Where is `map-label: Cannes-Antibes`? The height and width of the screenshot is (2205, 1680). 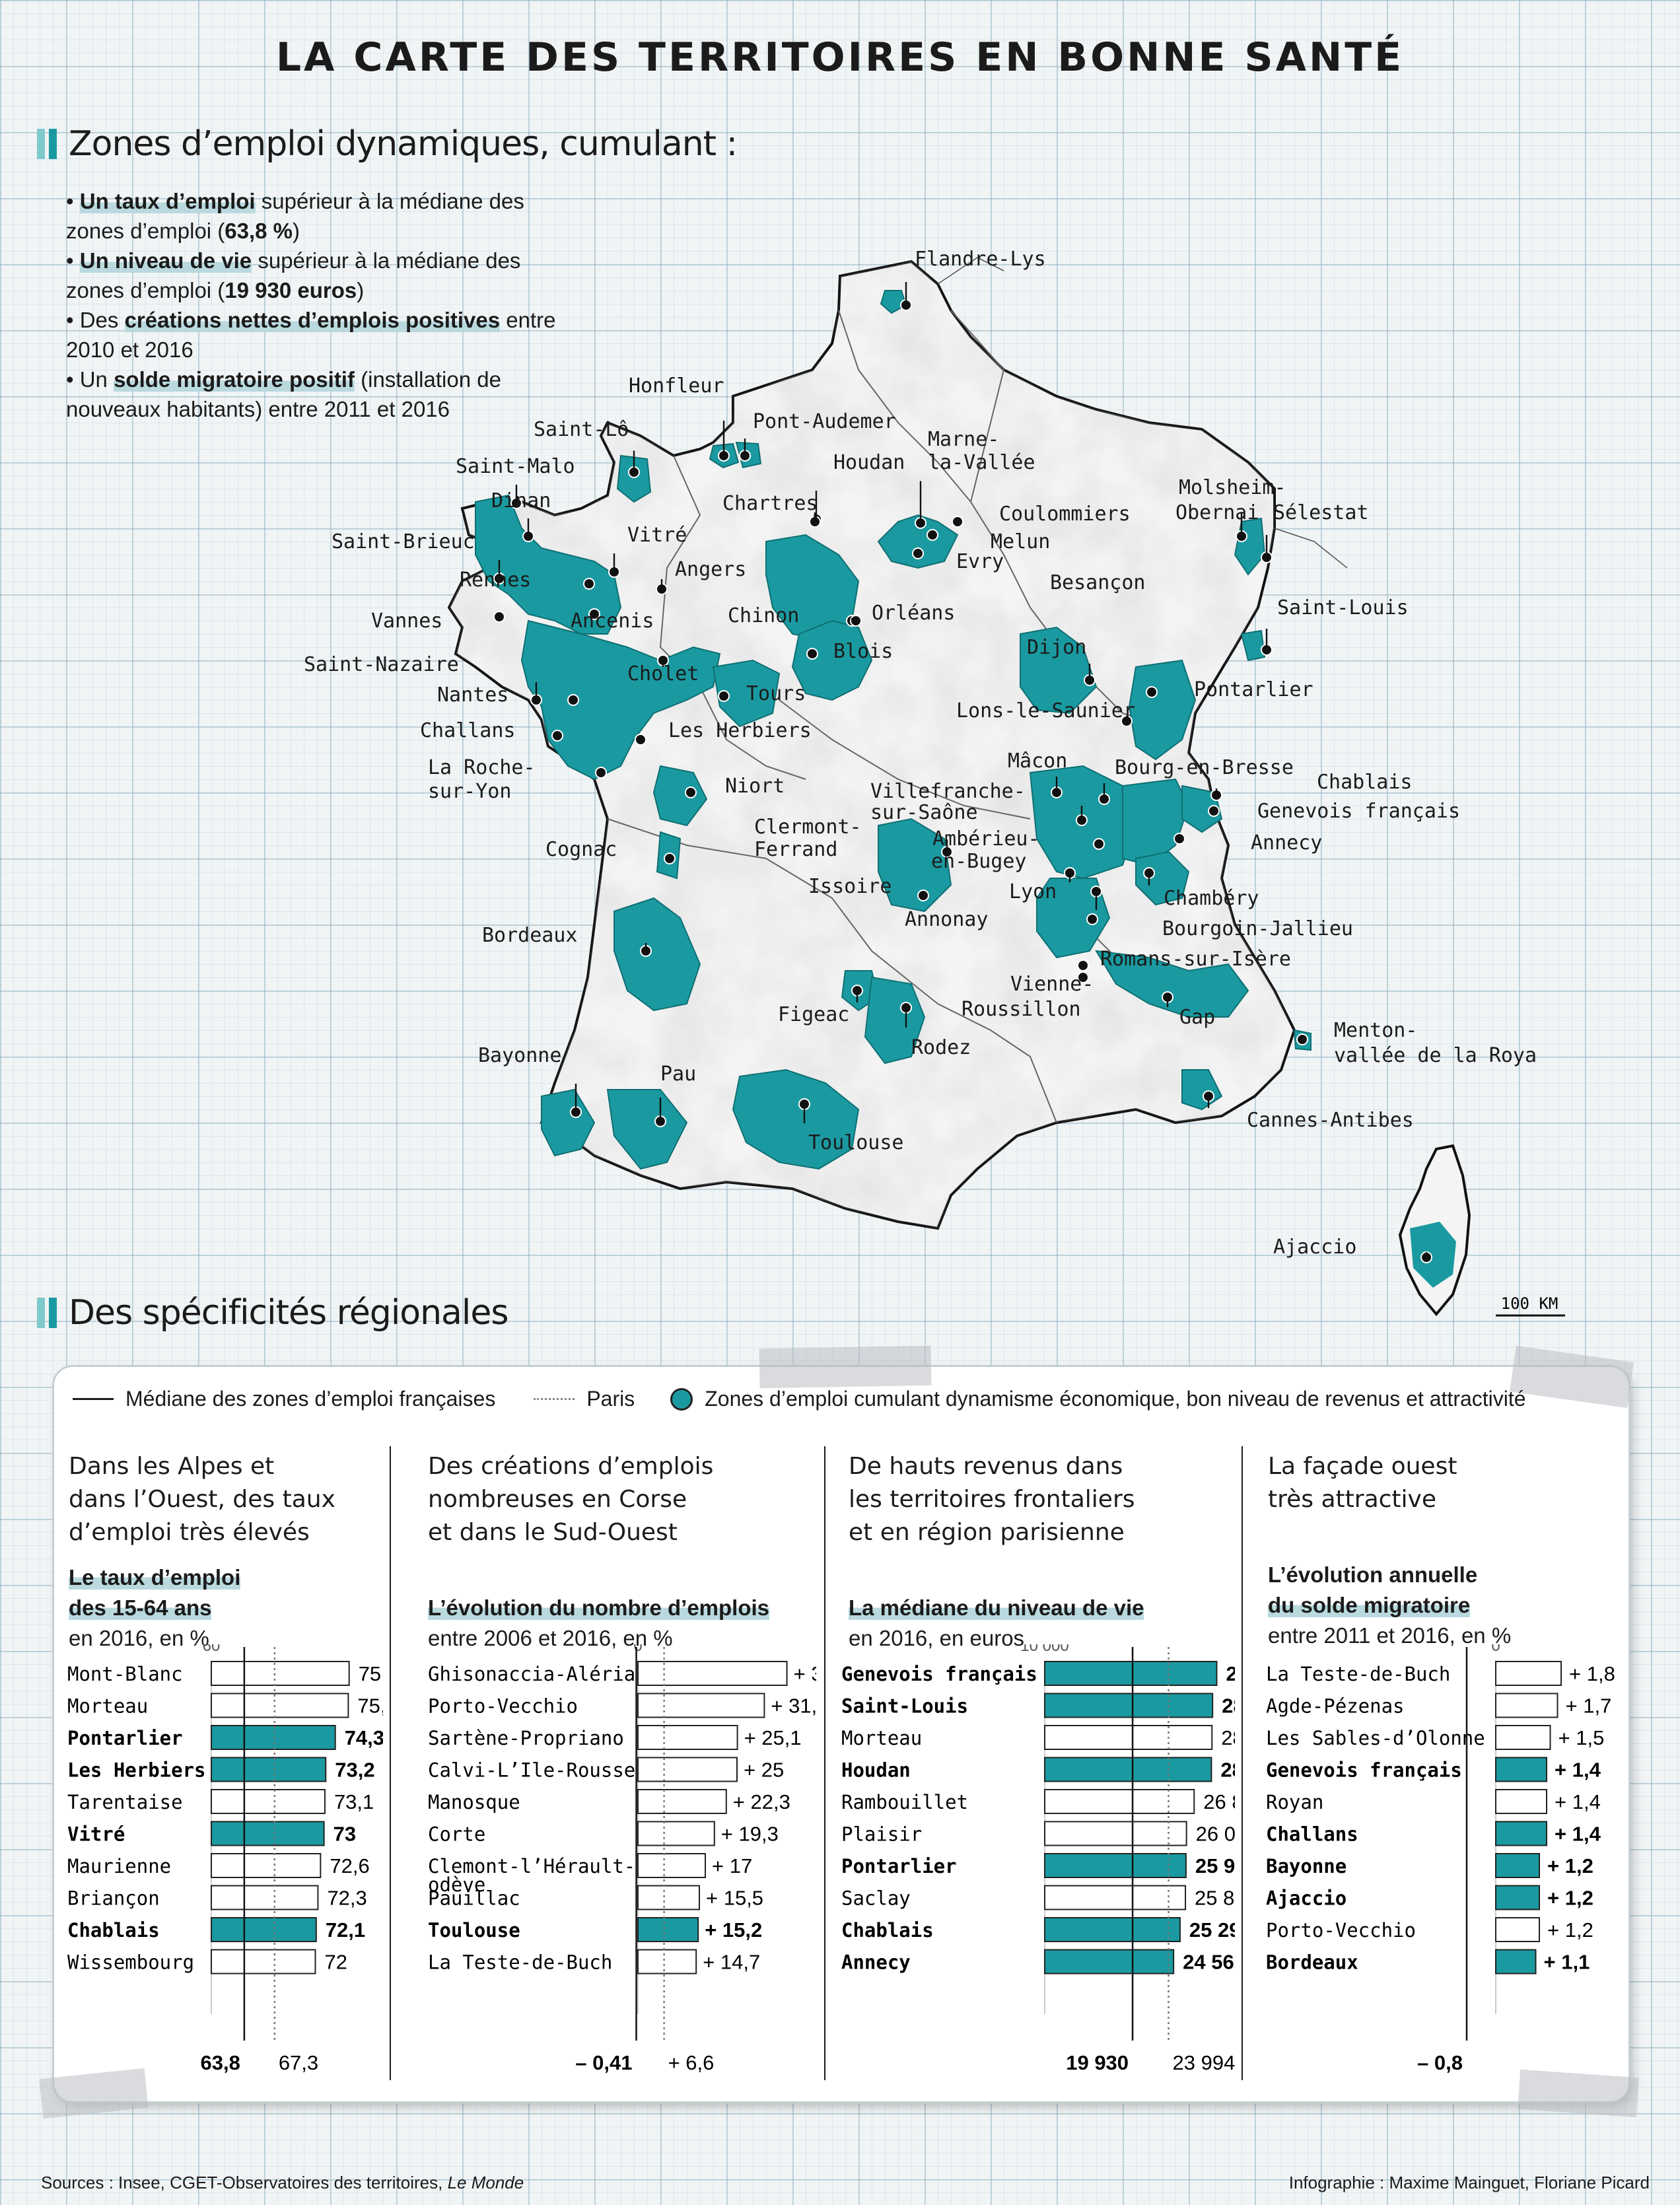 map-label: Cannes-Antibes is located at coordinates (1330, 1120).